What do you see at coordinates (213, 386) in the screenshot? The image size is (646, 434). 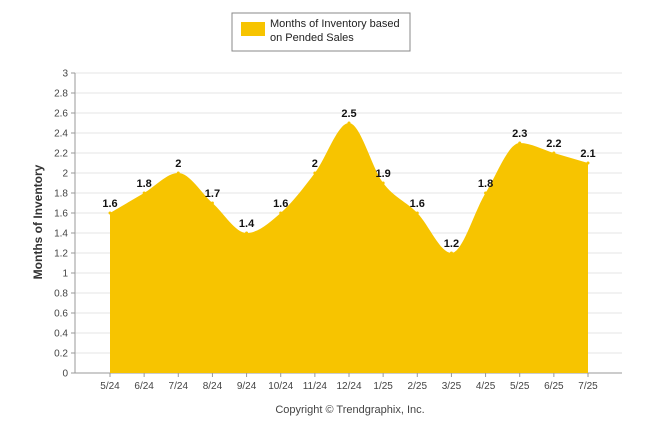 I see `x-tick-label: 8/24` at bounding box center [213, 386].